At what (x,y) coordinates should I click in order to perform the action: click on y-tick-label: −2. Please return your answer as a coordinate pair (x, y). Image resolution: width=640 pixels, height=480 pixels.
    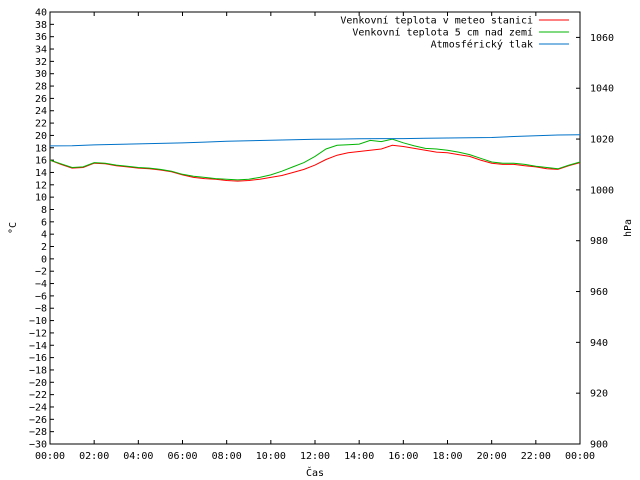
    Looking at the image, I should click on (41, 272).